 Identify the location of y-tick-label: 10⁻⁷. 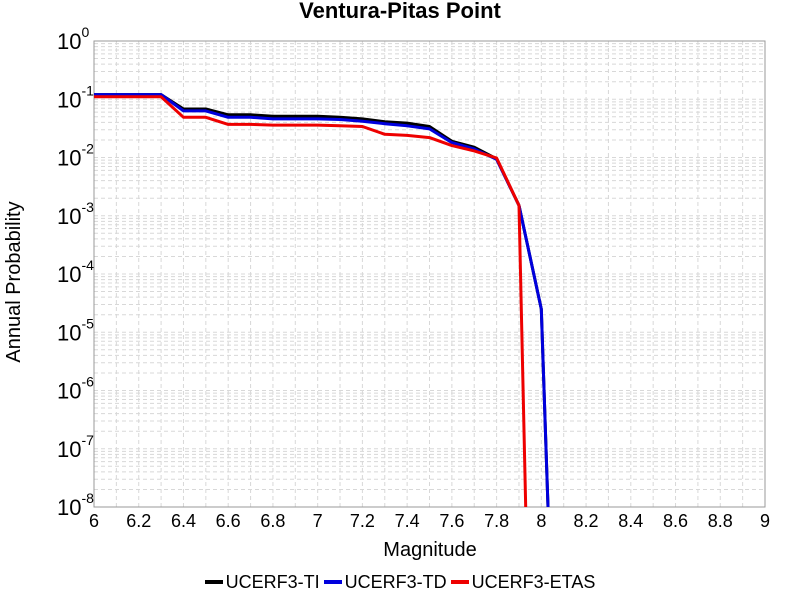
(75, 447).